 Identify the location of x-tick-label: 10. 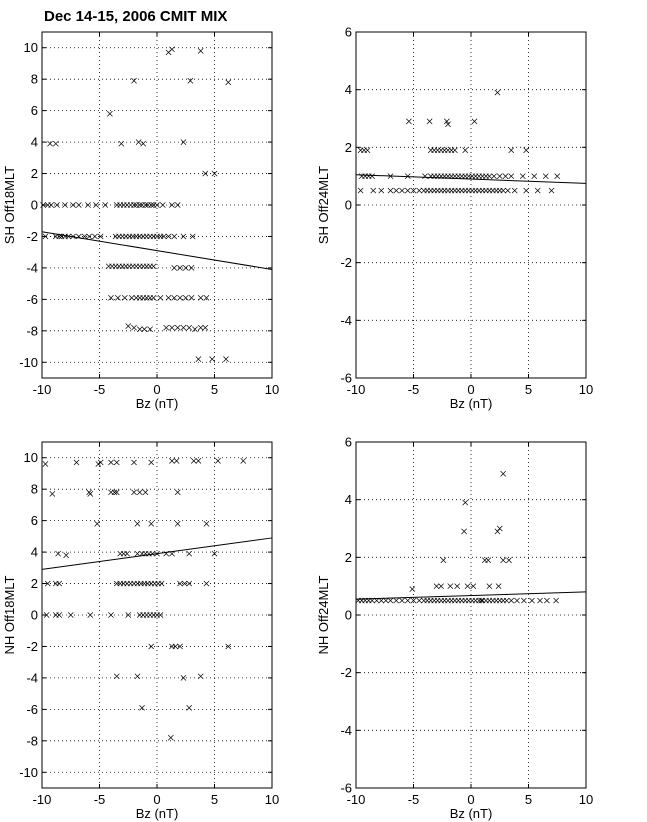
(586, 799).